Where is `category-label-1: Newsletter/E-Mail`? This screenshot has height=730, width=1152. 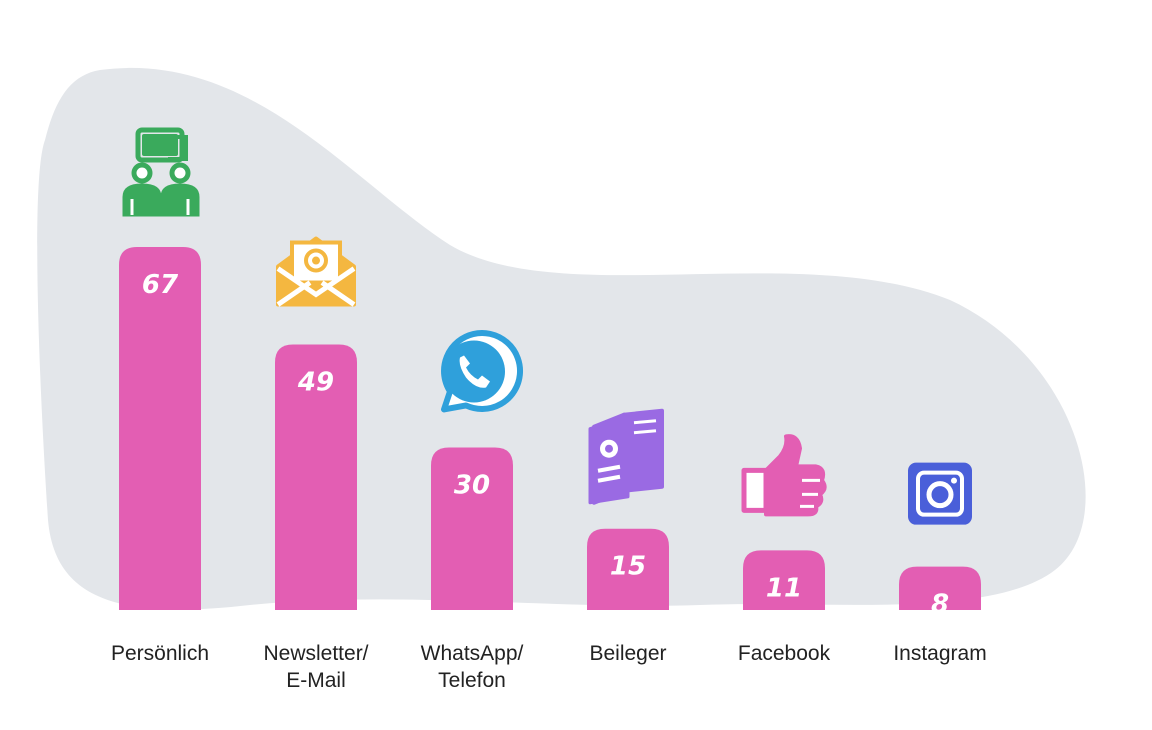
category-label-1: Newsletter/E-Mail is located at coordinates (316, 667).